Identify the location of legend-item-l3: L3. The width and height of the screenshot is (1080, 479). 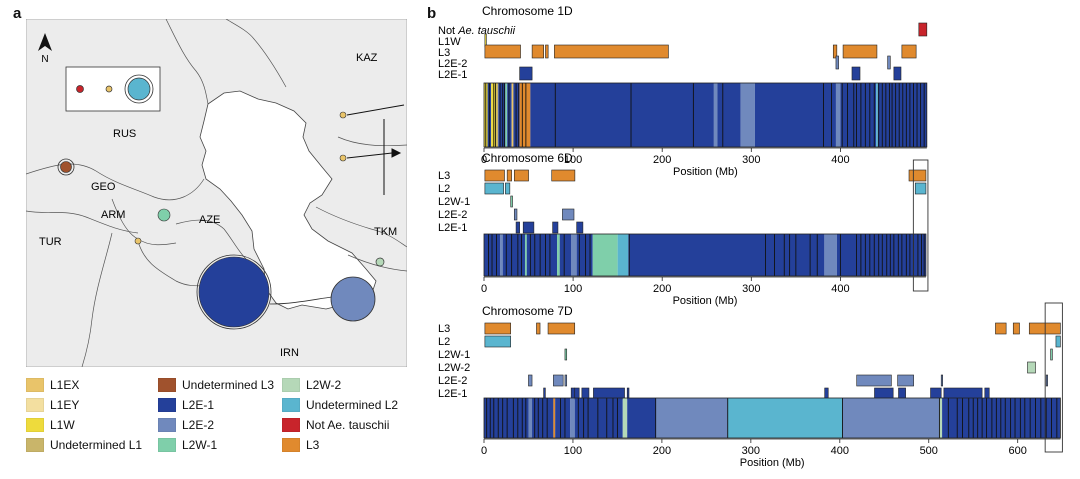
(300, 445).